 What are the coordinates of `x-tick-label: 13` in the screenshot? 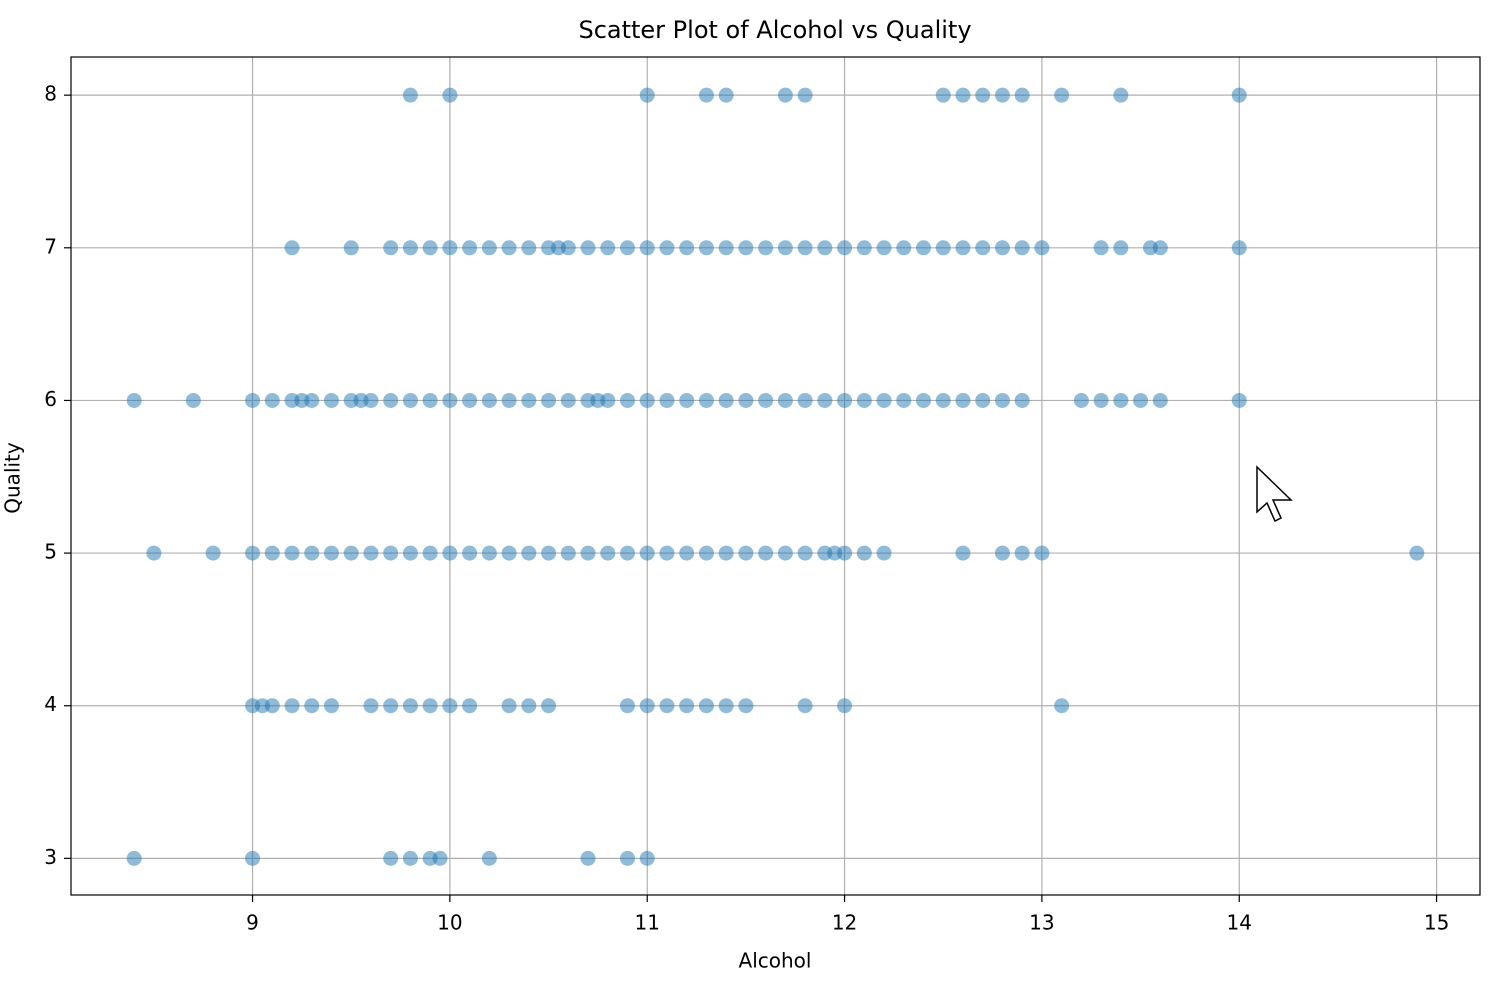 It's located at (1041, 923).